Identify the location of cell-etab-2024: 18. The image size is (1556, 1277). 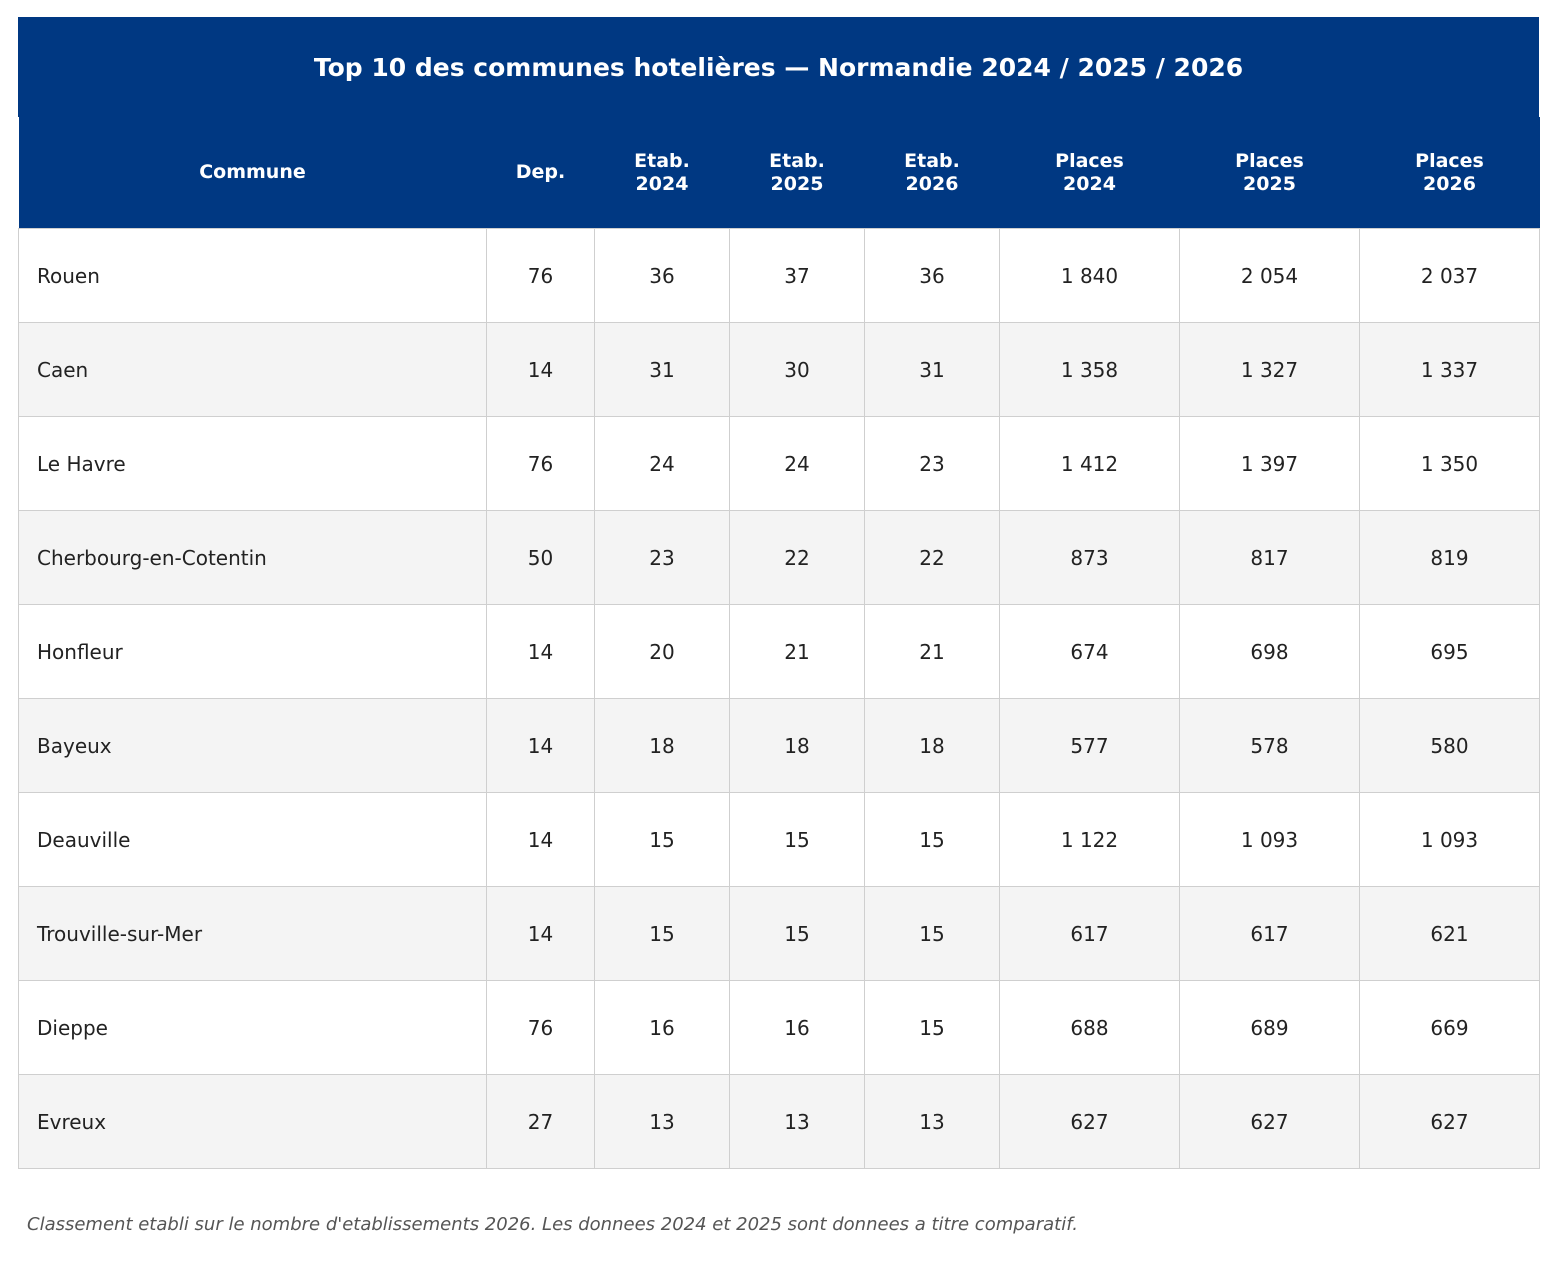
(662, 745).